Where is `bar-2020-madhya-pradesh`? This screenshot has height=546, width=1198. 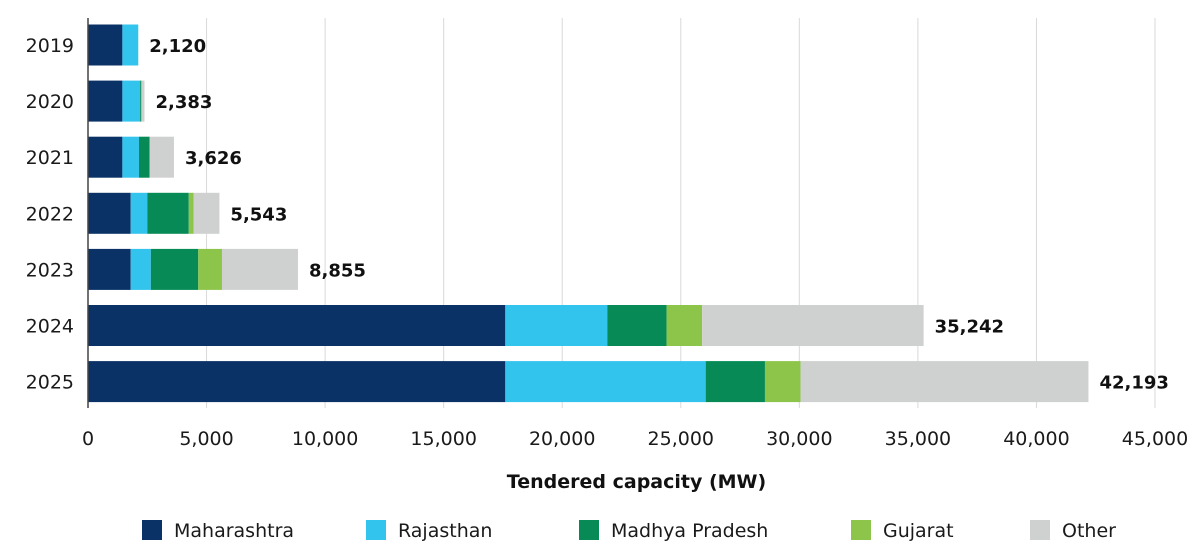
bar-2020-madhya-pradesh is located at coordinates (141, 101).